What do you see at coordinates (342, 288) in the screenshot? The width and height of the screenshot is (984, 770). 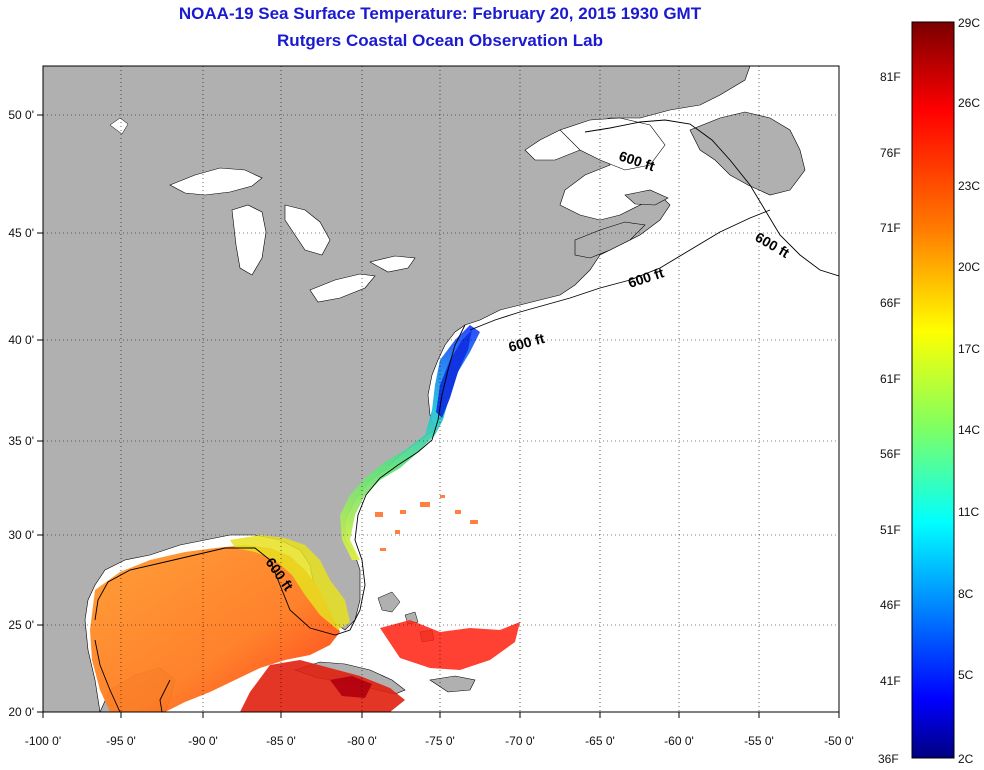 I see `lake-erie` at bounding box center [342, 288].